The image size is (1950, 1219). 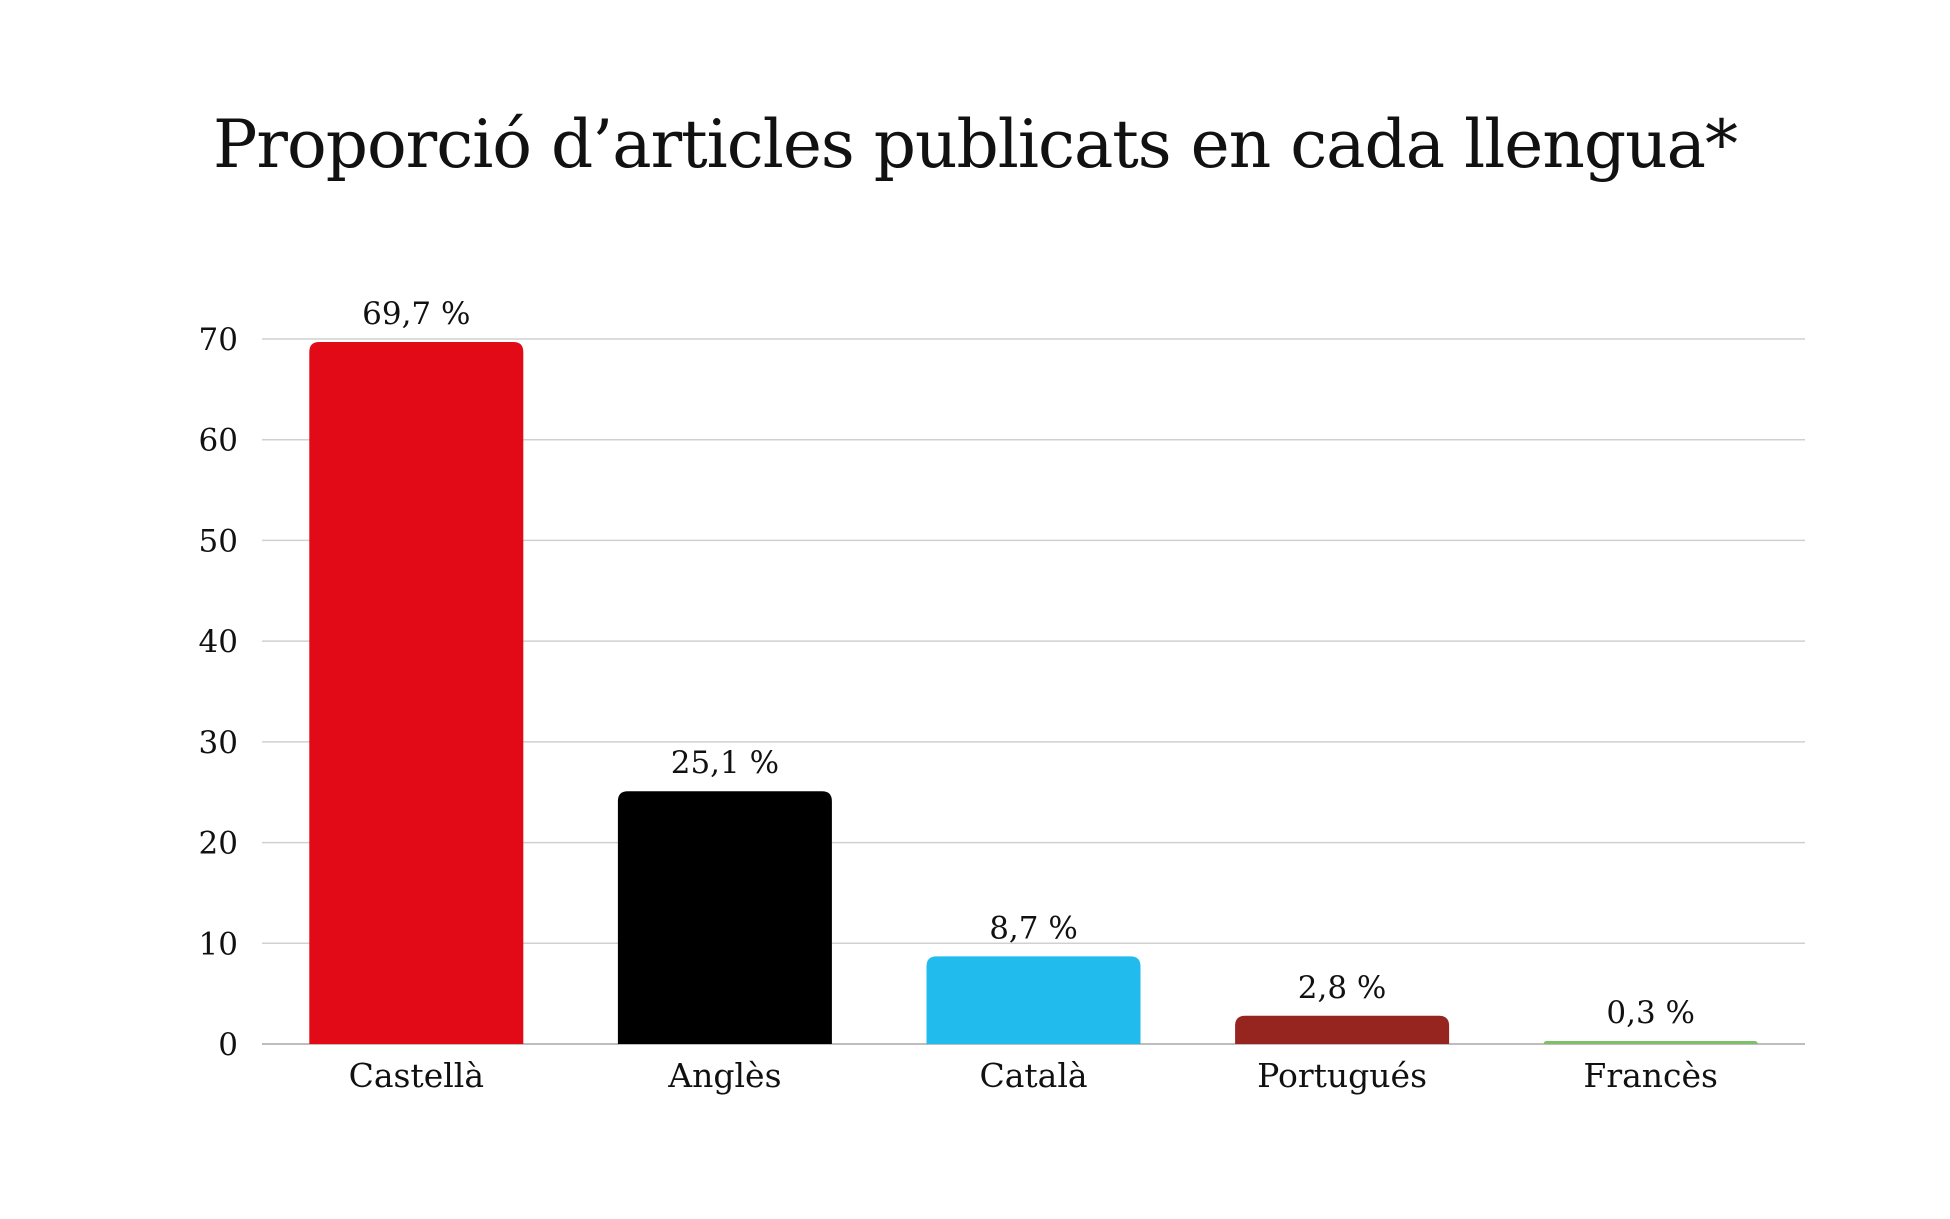 I want to click on data-label: 2,8 %, so click(x=1342, y=988).